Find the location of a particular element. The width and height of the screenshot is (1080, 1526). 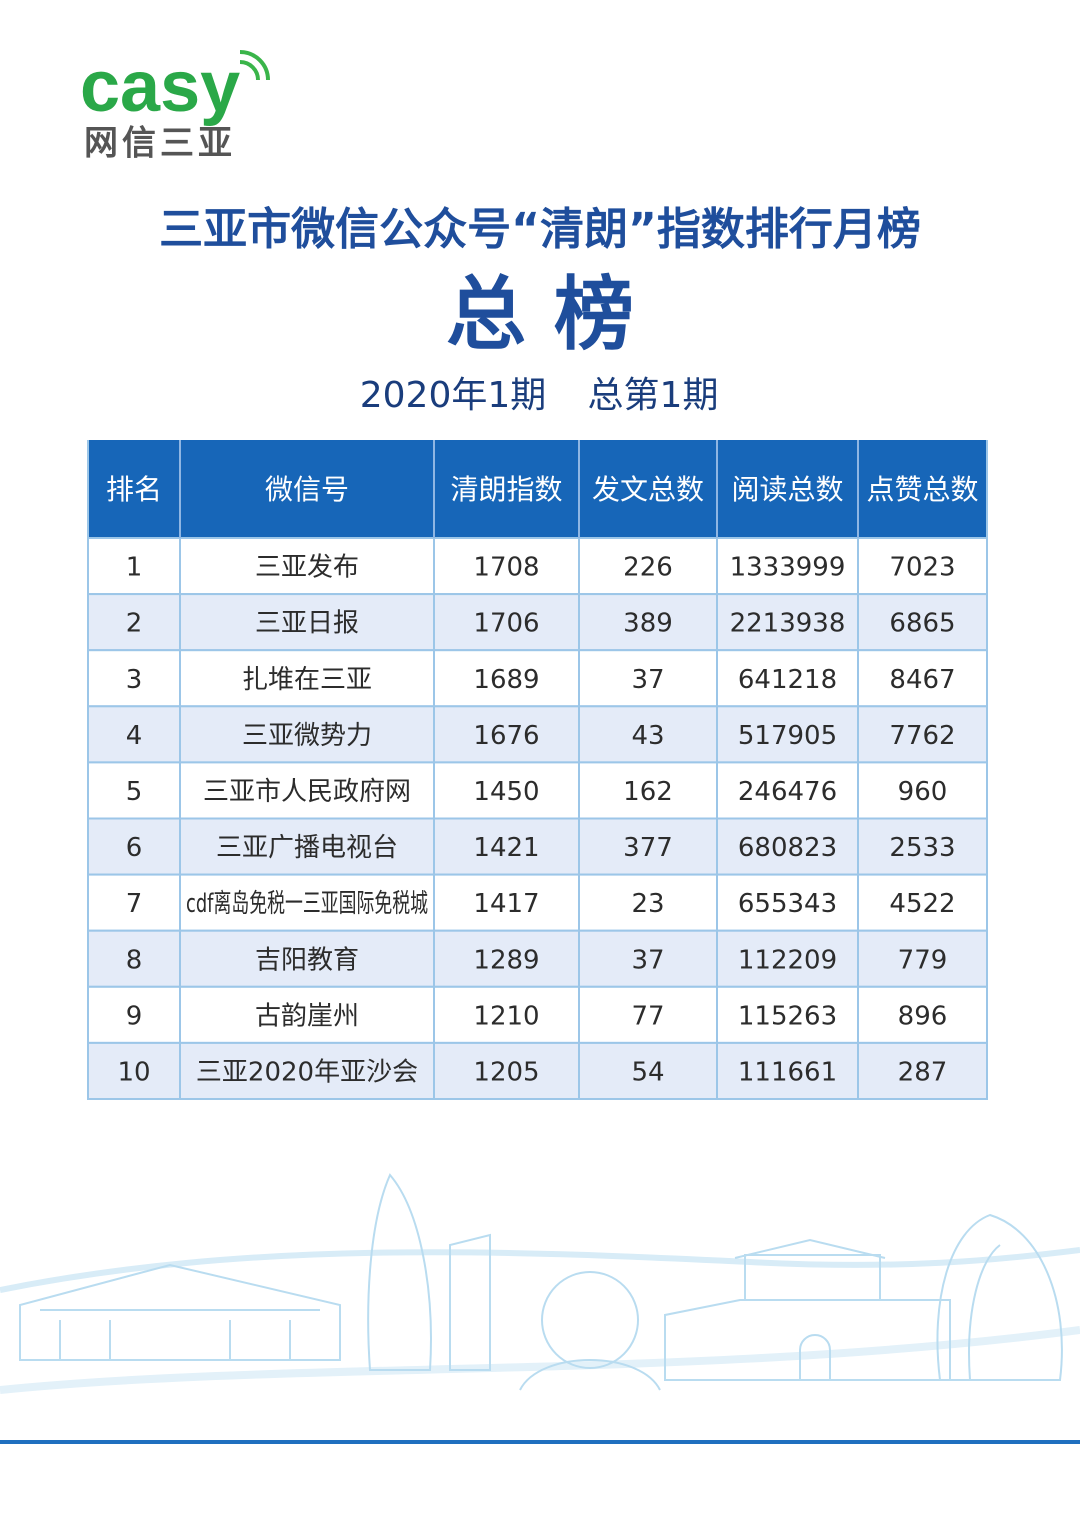

table-cell: 三亚2020年亚沙会 is located at coordinates (307, 1072).